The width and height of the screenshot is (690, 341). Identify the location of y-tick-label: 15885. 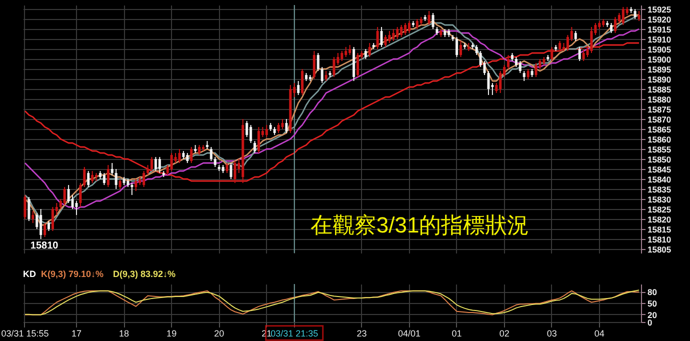
(660, 89).